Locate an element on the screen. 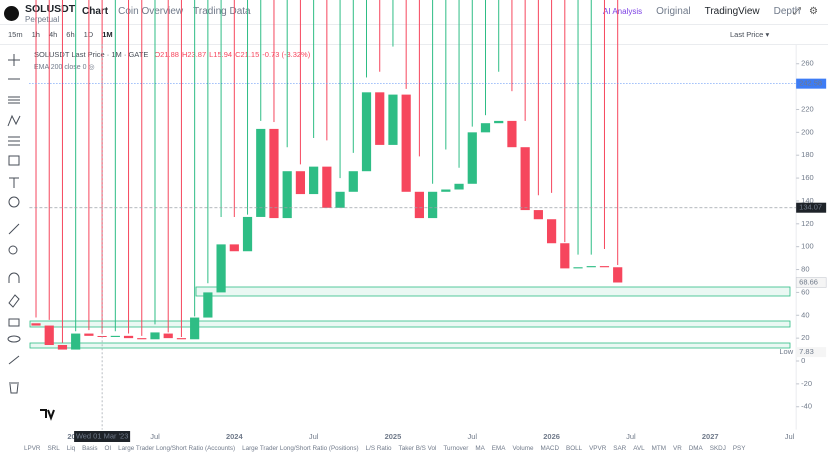 Image resolution: width=828 pixels, height=466 pixels. interval: 1D is located at coordinates (88, 34).